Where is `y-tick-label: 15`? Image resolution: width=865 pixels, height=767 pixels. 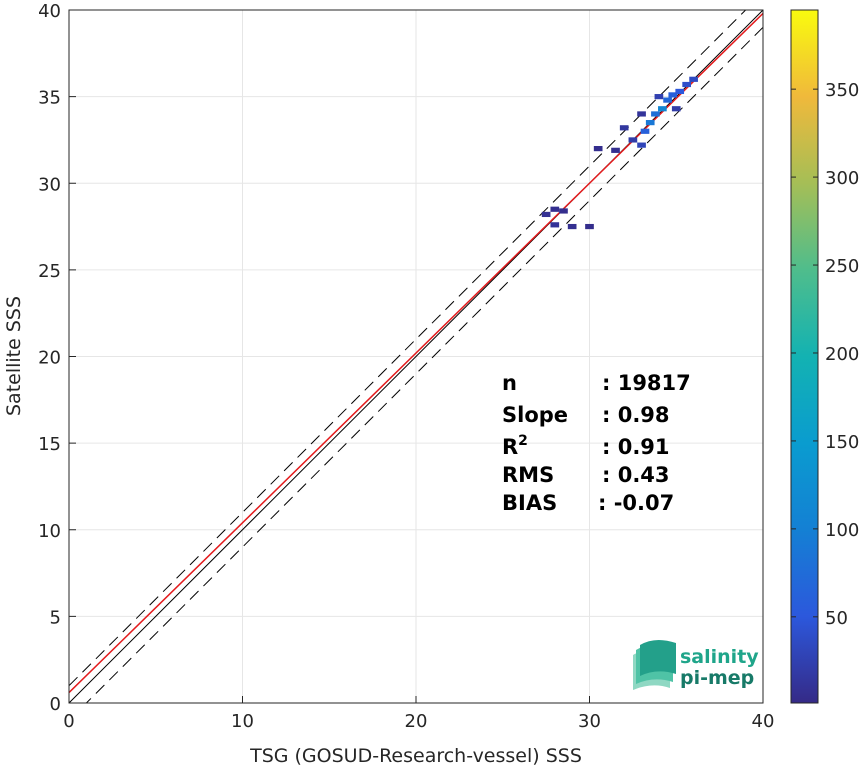 y-tick-label: 15 is located at coordinates (49, 444).